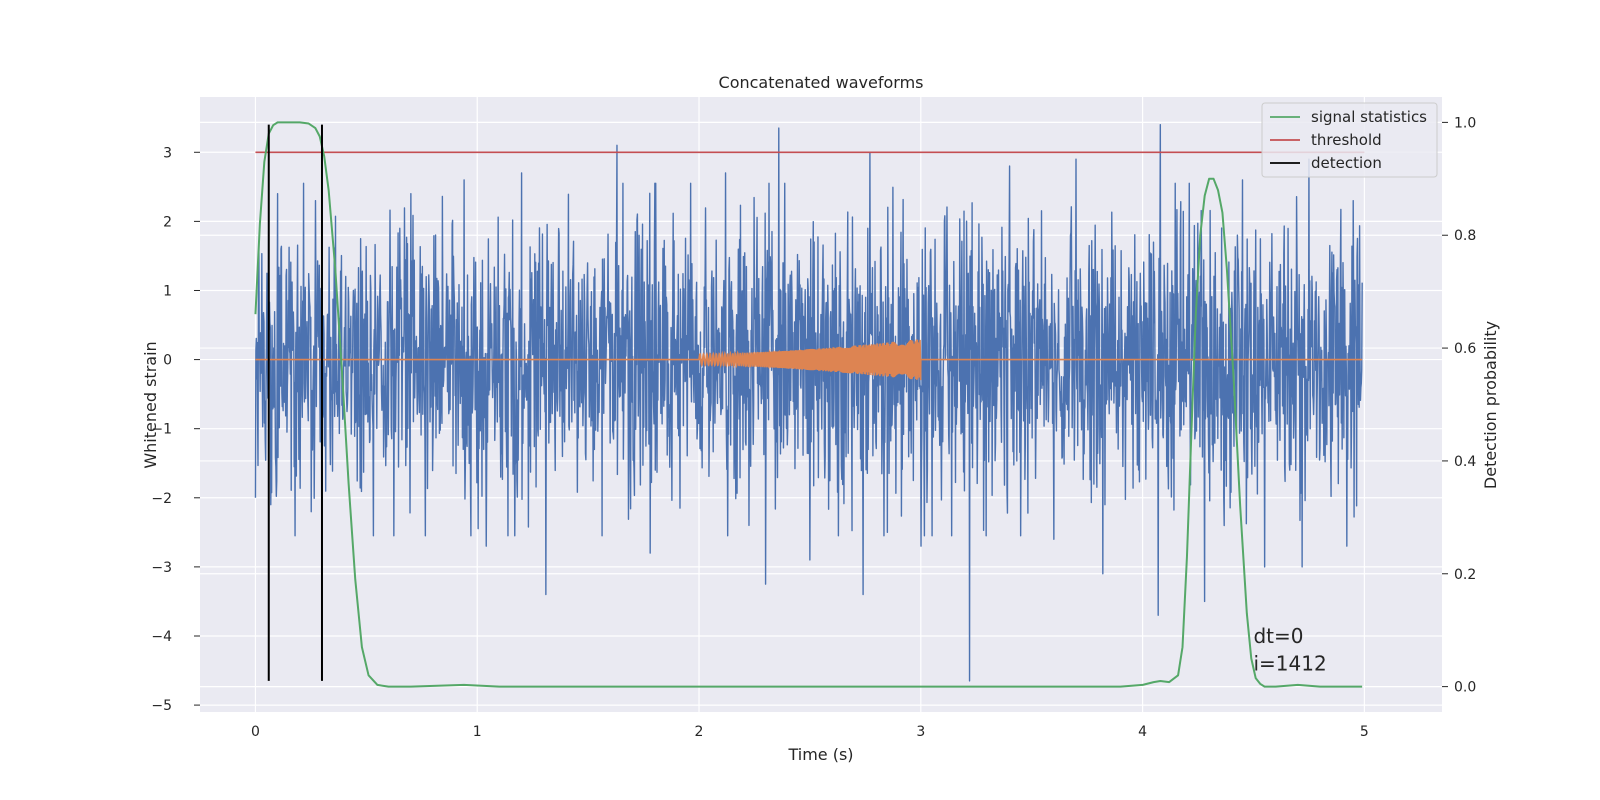  Describe the element at coordinates (167, 361) in the screenshot. I see `y-tick-label: 0` at that location.